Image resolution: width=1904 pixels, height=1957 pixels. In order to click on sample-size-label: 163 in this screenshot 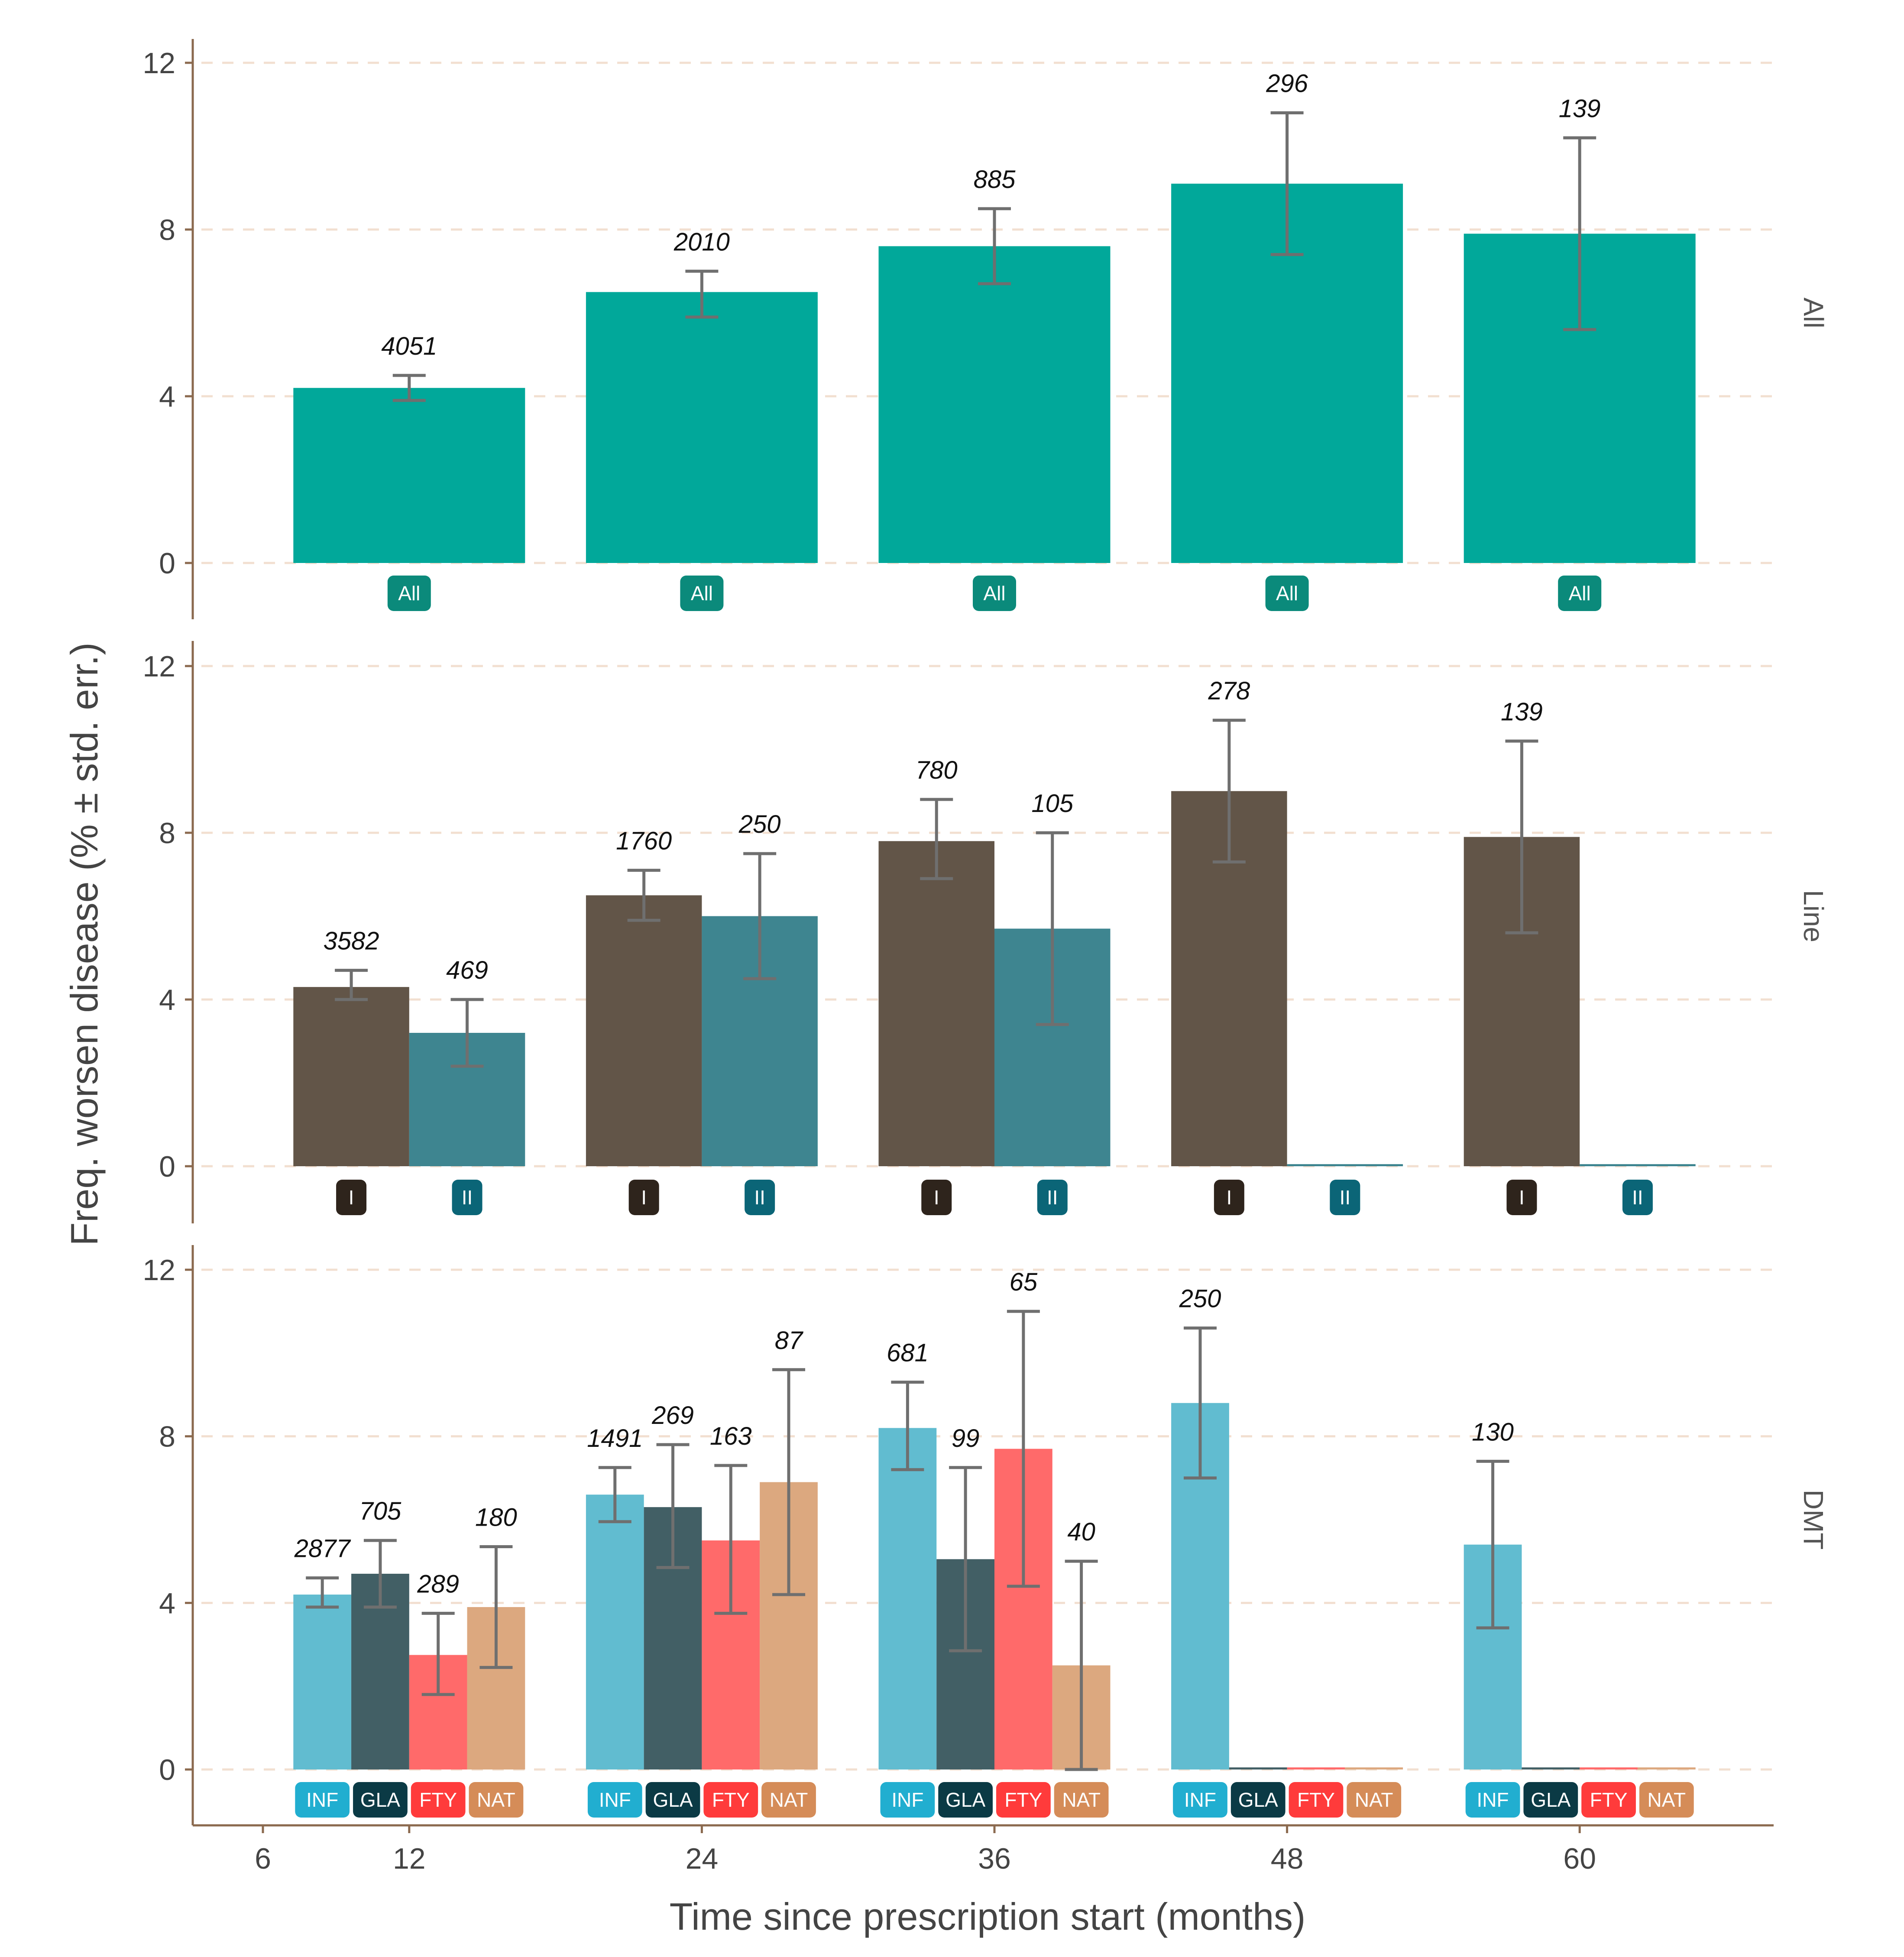, I will do `click(731, 1436)`.